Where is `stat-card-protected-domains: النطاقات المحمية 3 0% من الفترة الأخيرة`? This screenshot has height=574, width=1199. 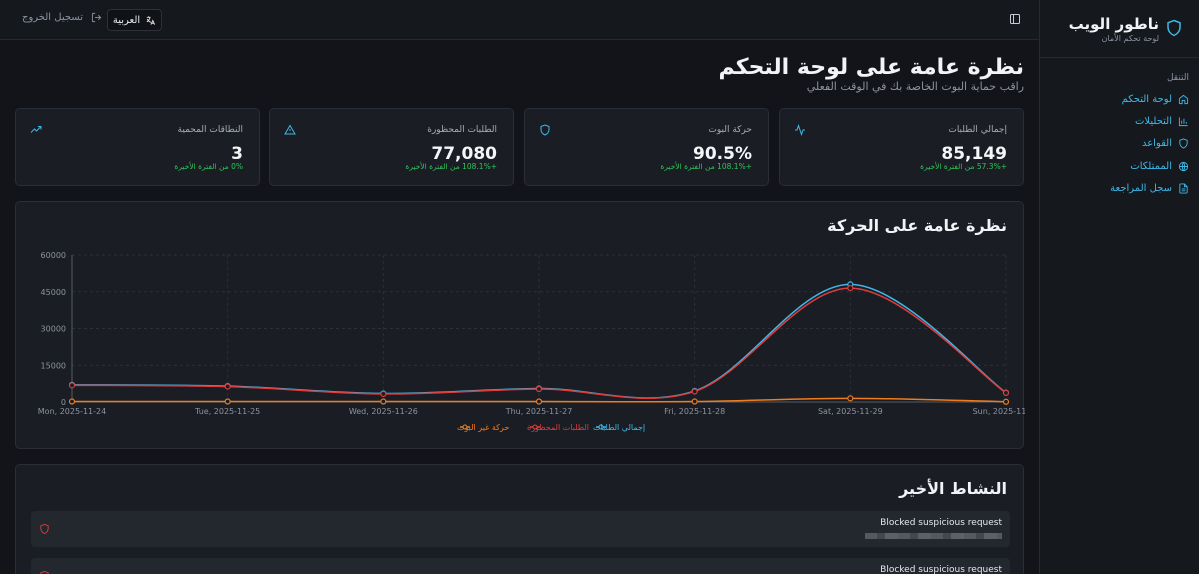
stat-card-protected-domains: النطاقات المحمية 3 0% من الفترة الأخيرة is located at coordinates (137, 147).